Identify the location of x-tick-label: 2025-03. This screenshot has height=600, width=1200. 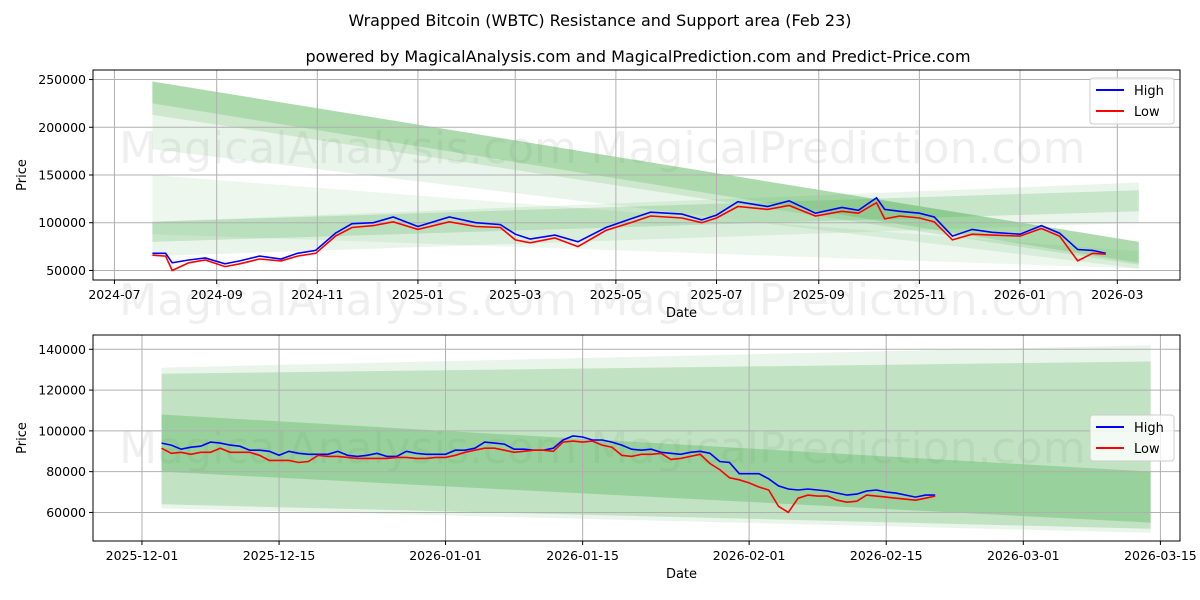
(515, 294).